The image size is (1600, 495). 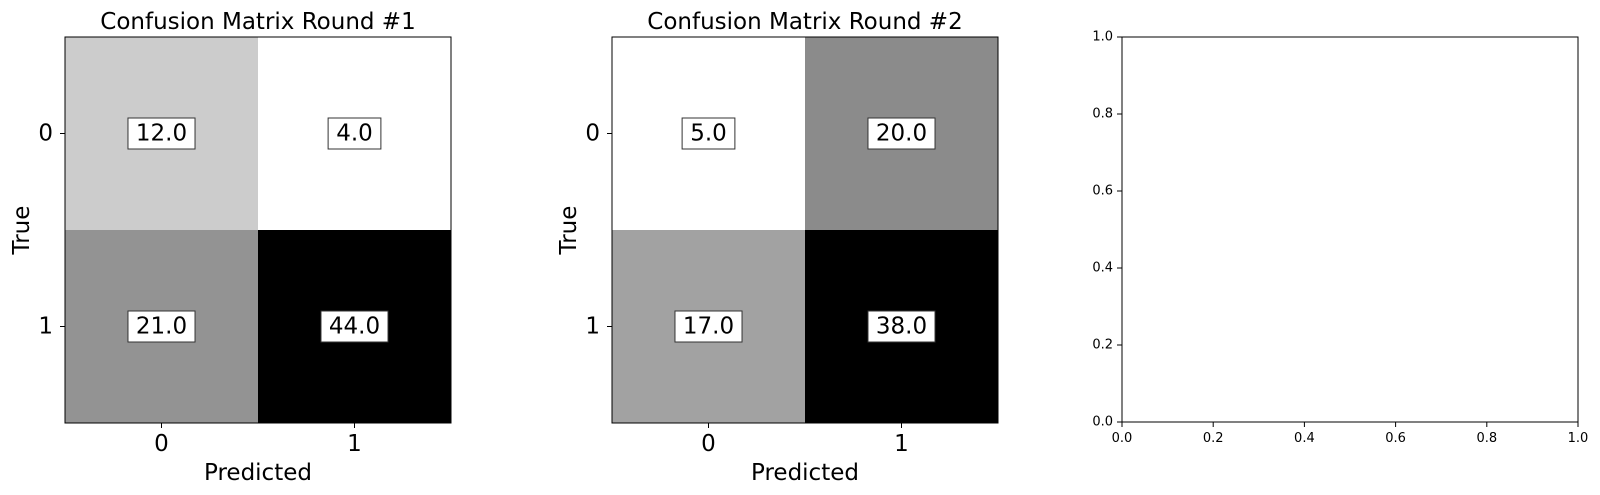 What do you see at coordinates (1102, 191) in the screenshot?
I see `y-tick-label: 0.6` at bounding box center [1102, 191].